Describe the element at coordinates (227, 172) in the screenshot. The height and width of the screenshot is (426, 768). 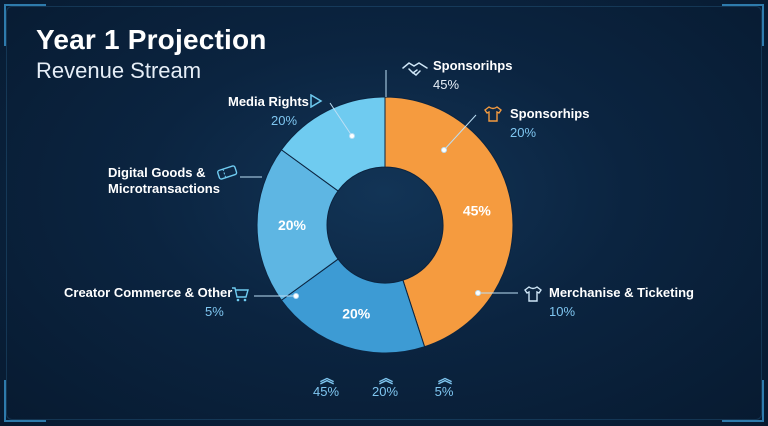
I see `ticket-icon` at that location.